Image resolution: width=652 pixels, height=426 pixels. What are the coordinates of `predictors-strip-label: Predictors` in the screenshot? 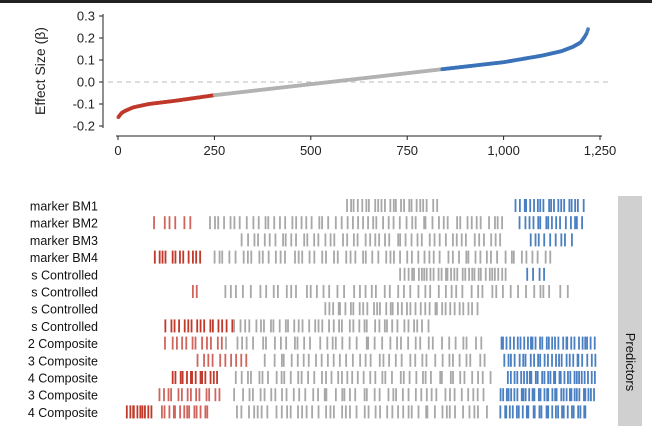 It's located at (630, 362).